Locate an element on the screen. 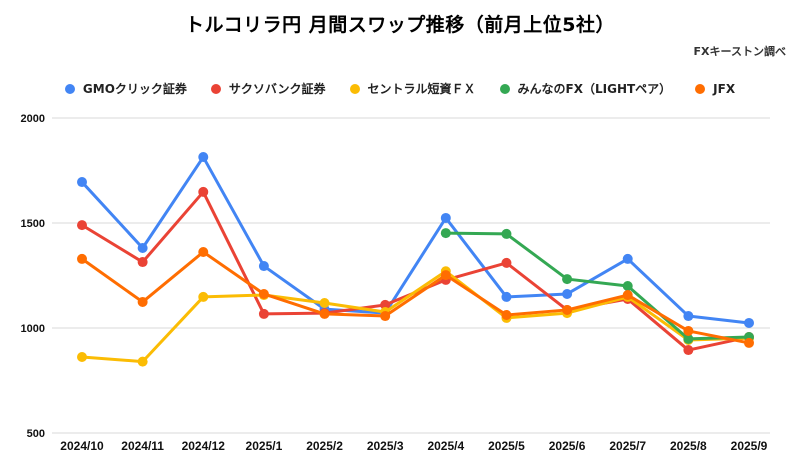  y-tick-label: 1000 is located at coordinates (33, 329).